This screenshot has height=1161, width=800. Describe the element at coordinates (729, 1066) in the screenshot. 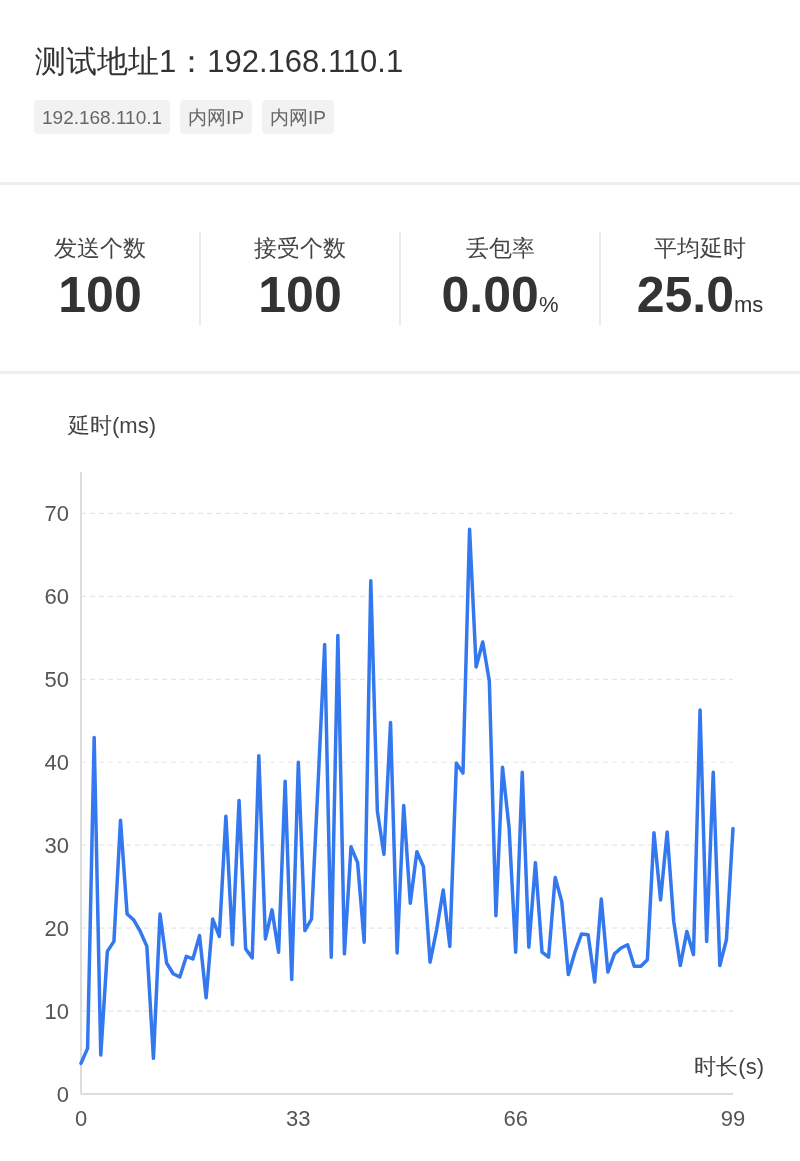

I see `x-axis-title: 时长(s)` at that location.